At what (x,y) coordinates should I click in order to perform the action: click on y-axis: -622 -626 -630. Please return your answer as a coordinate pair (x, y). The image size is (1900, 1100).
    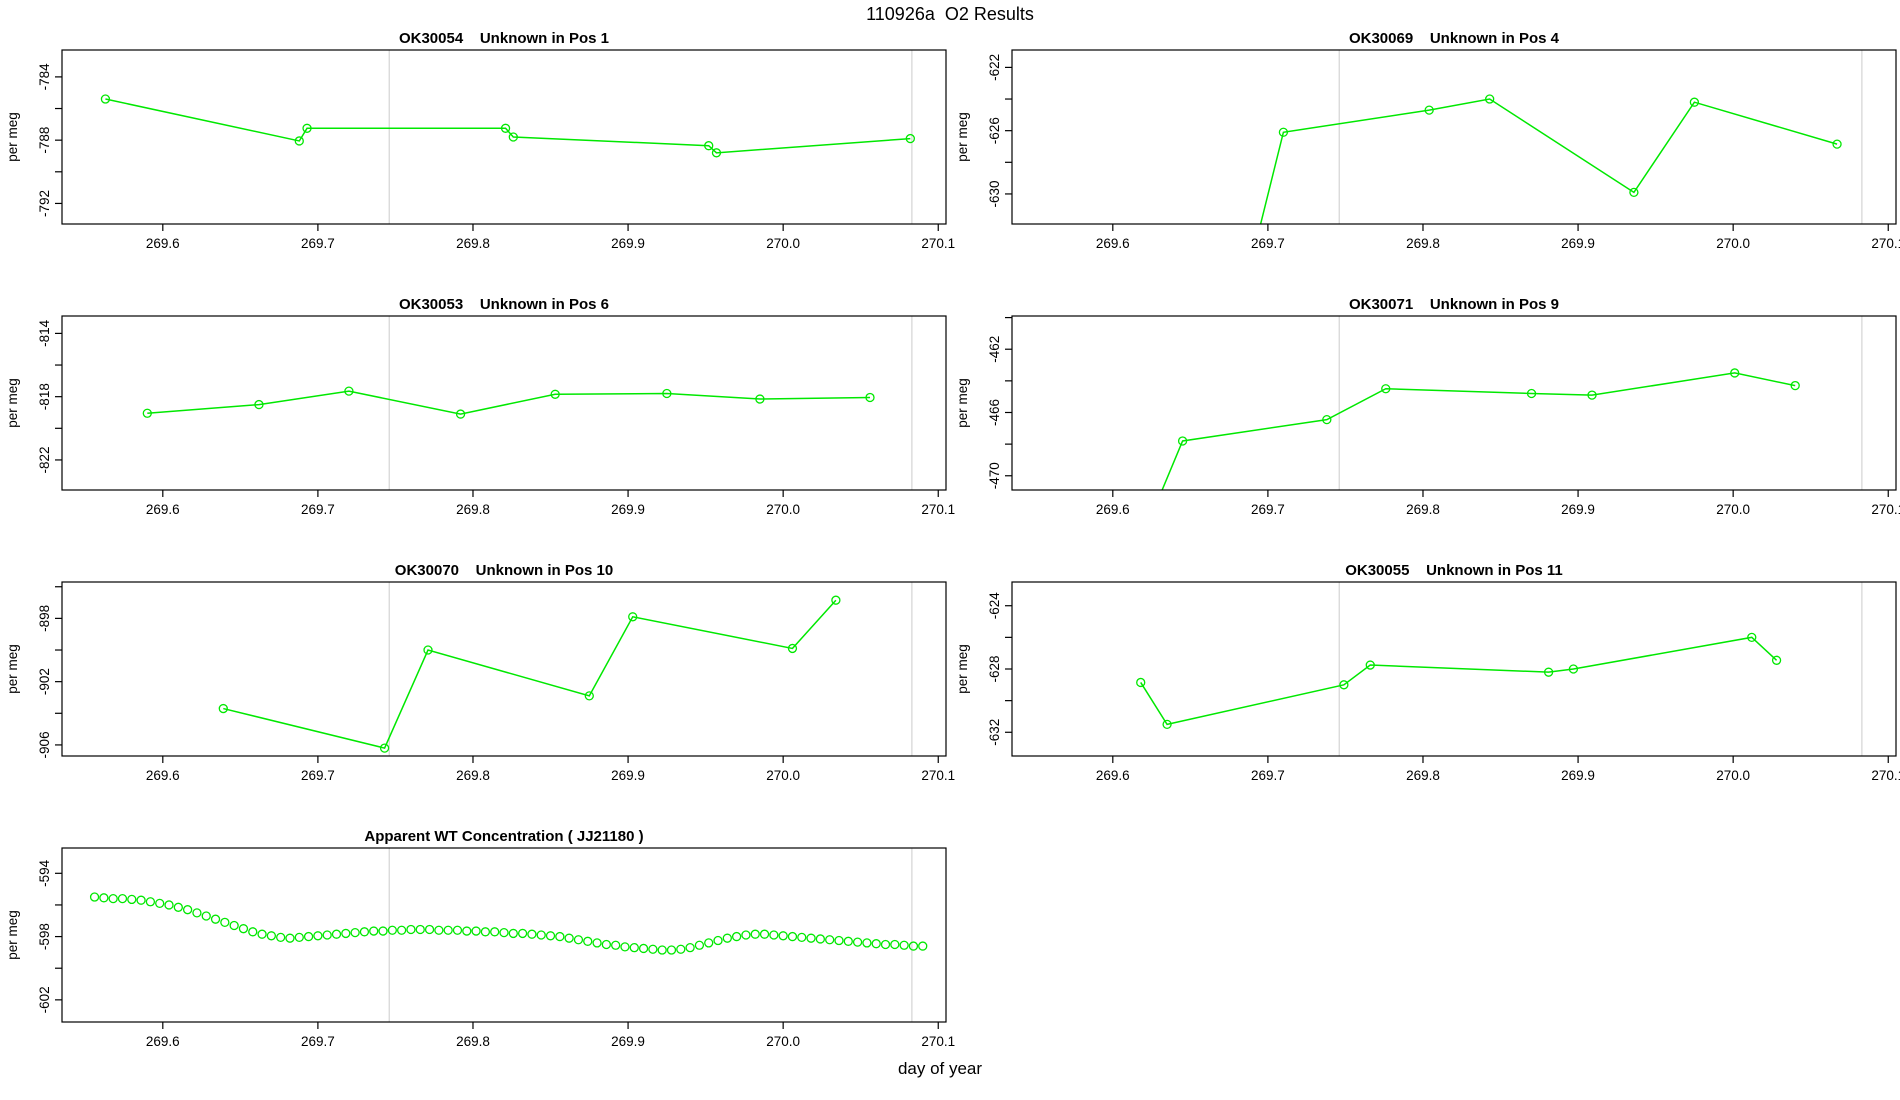
    Looking at the image, I should click on (999, 130).